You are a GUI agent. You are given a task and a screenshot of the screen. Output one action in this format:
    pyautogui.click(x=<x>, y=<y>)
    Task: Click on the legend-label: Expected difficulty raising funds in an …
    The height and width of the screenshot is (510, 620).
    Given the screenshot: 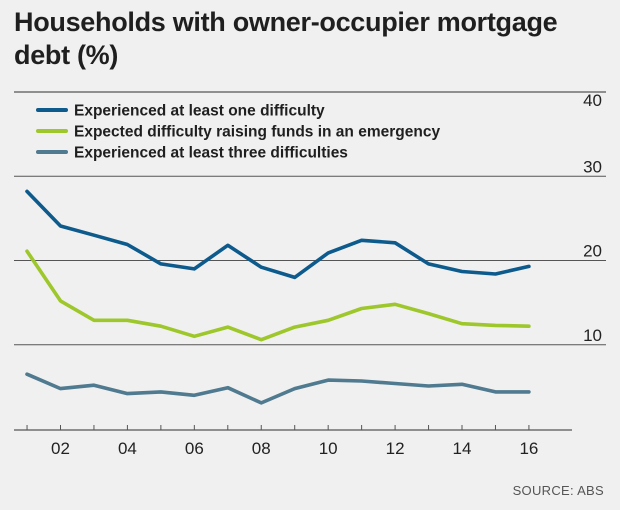 What is the action you would take?
    pyautogui.click(x=257, y=132)
    